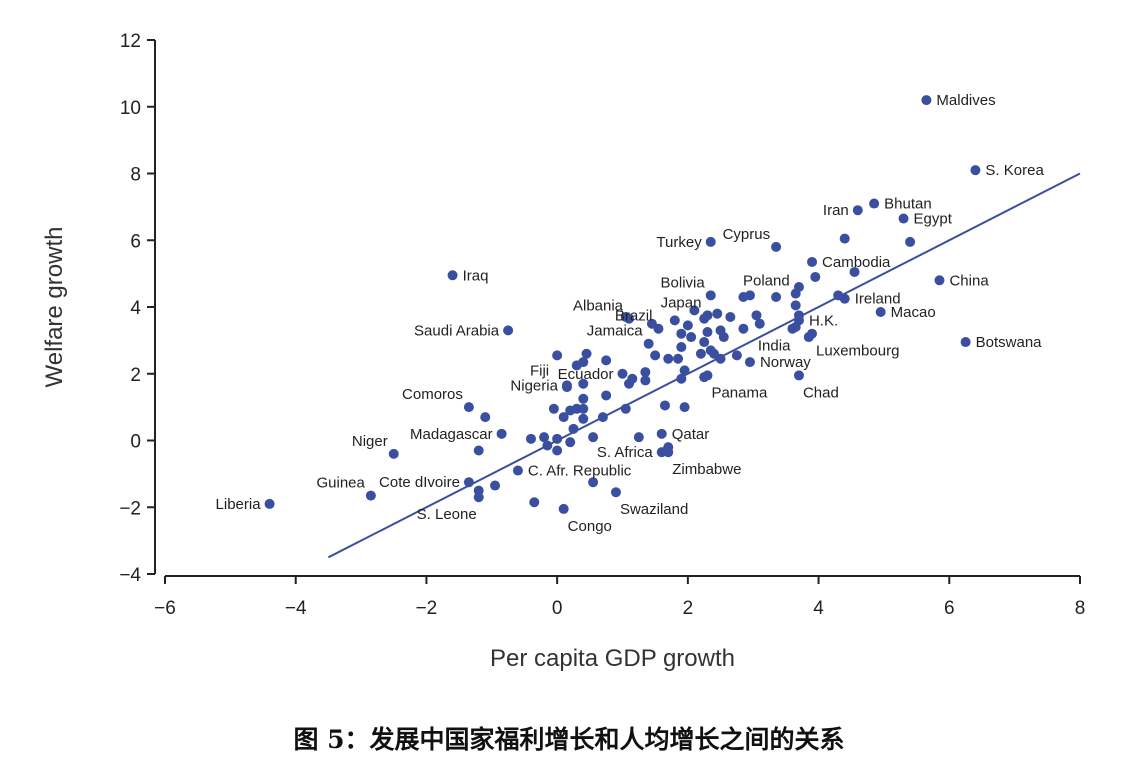 The height and width of the screenshot is (768, 1138). Describe the element at coordinates (1014, 170) in the screenshot. I see `point-label: S. Korea` at that location.